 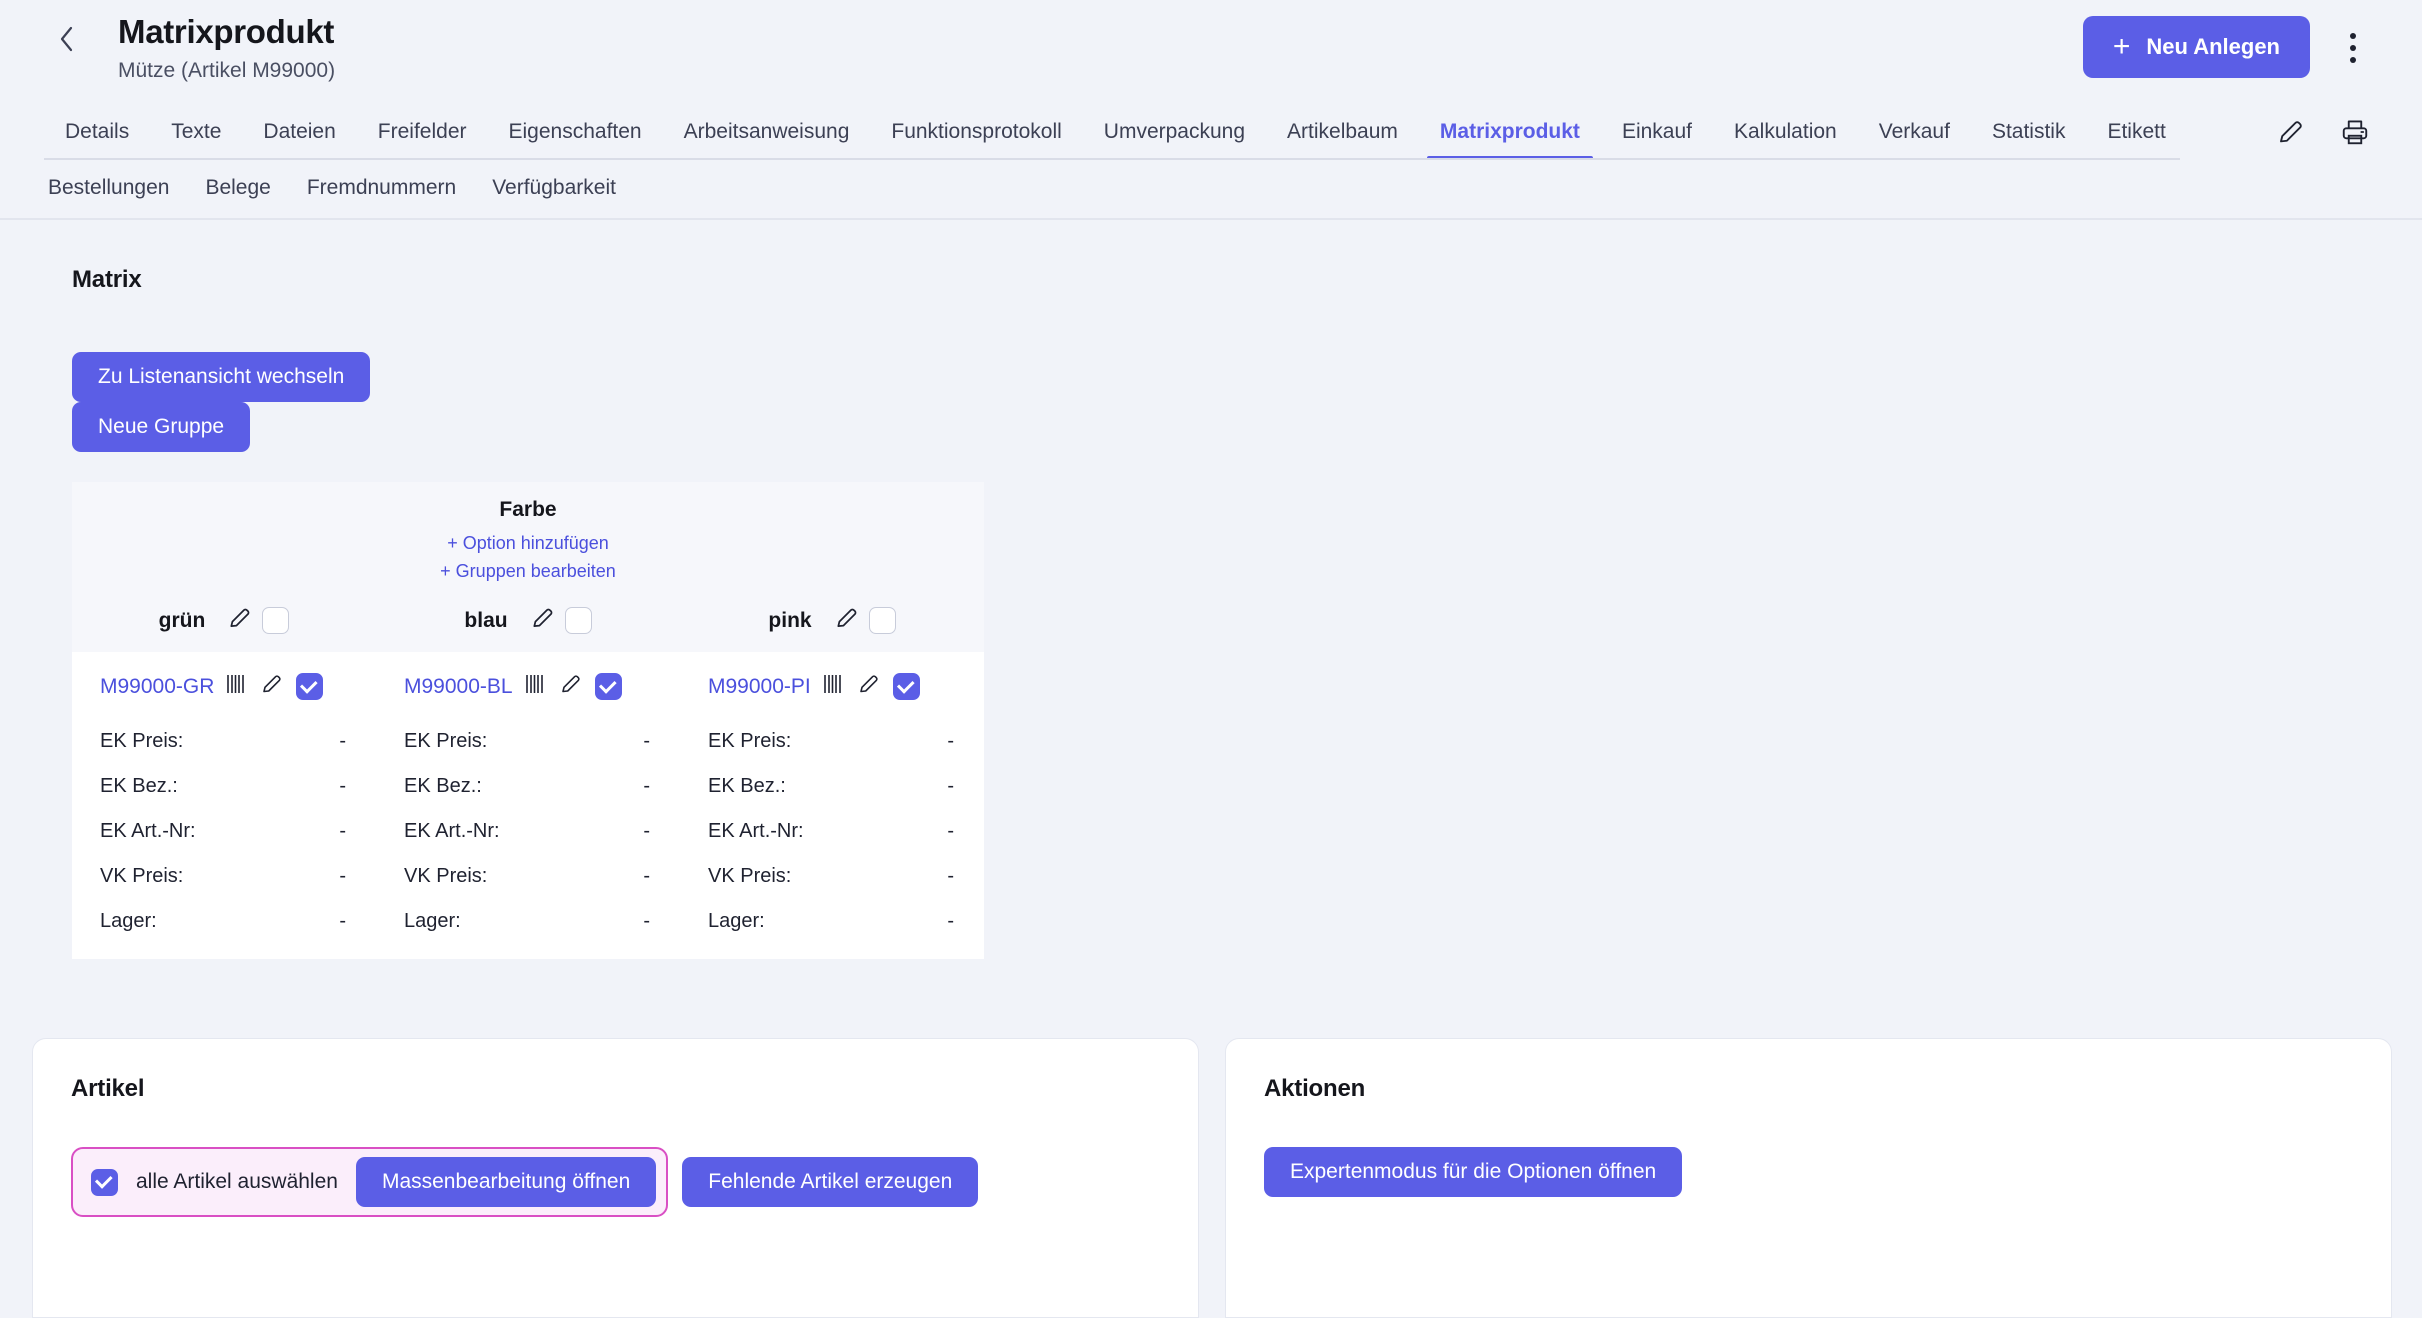 I want to click on content-divider, so click(x=1211, y=219).